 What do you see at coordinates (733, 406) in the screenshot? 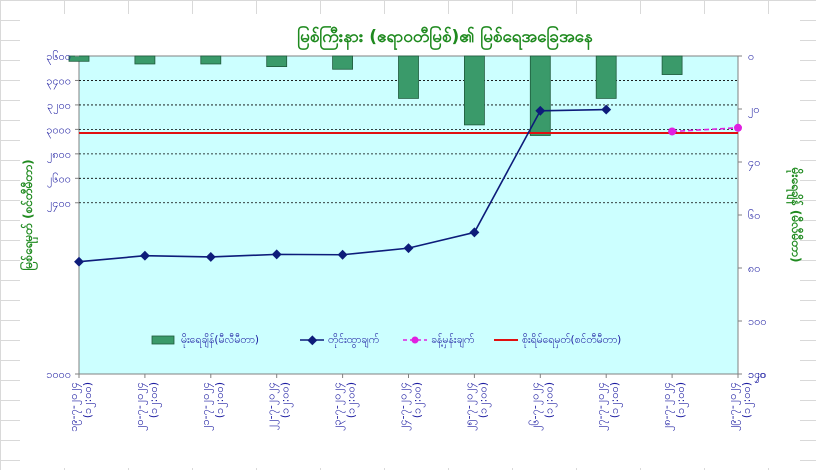
I see `x-tick-label-date: ၂၉-၇-၂၀၂၄` at bounding box center [733, 406].